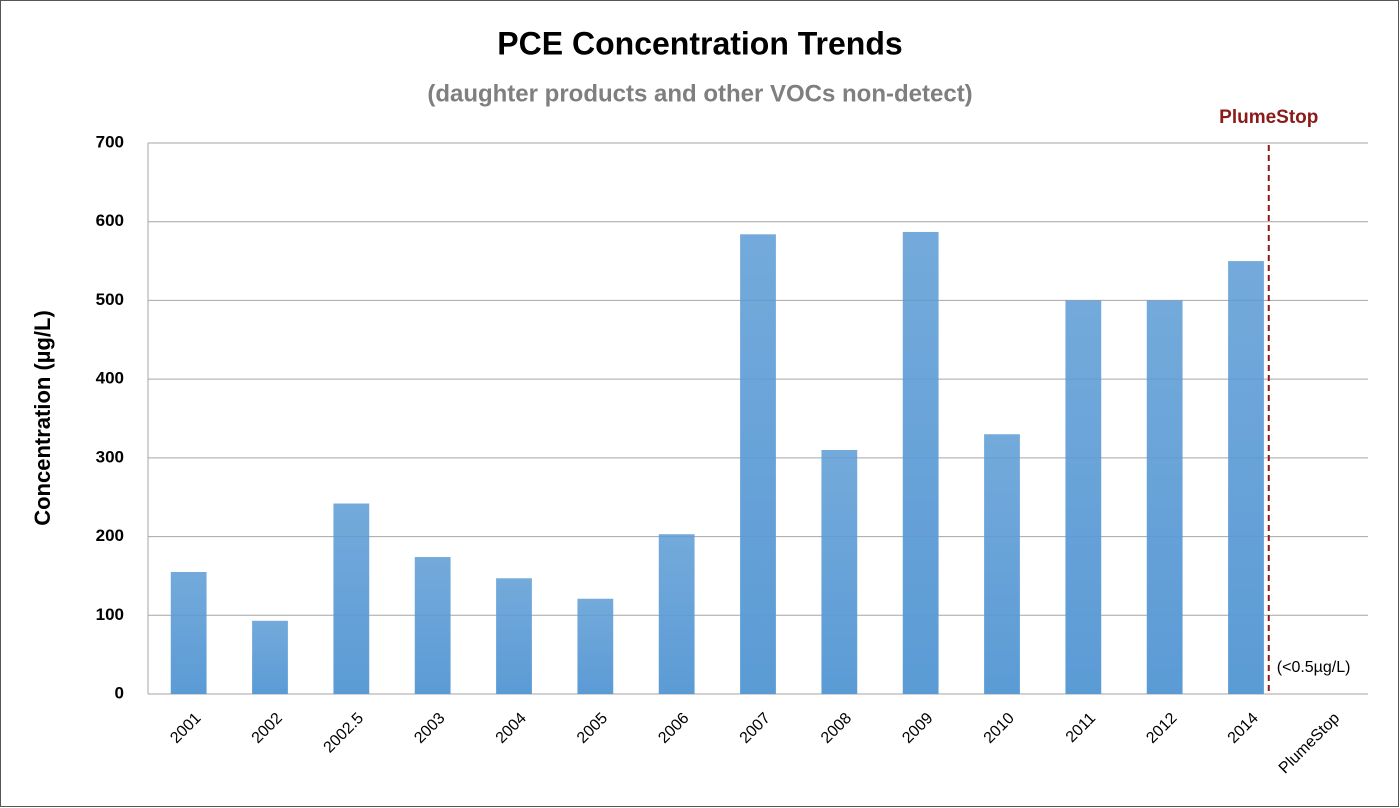 Image resolution: width=1400 pixels, height=808 pixels. What do you see at coordinates (110, 456) in the screenshot?
I see `y-tick-label: 300` at bounding box center [110, 456].